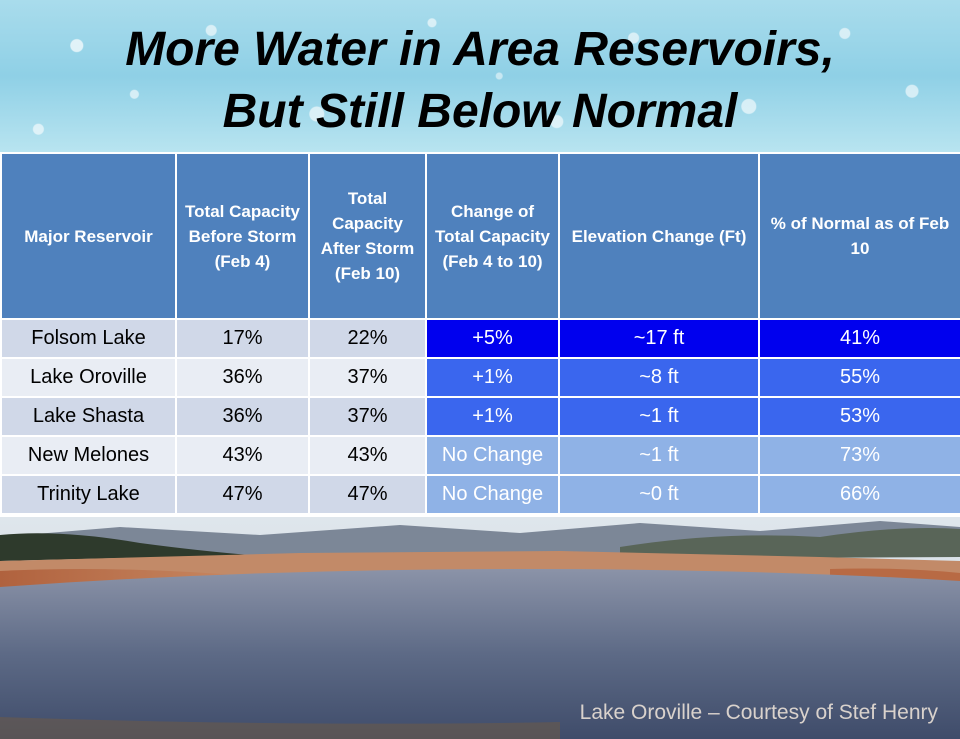 This screenshot has height=739, width=960. I want to click on table-row: Lake Oroville 36% 37% +1% ~8 ft 55%, so click(480, 377).